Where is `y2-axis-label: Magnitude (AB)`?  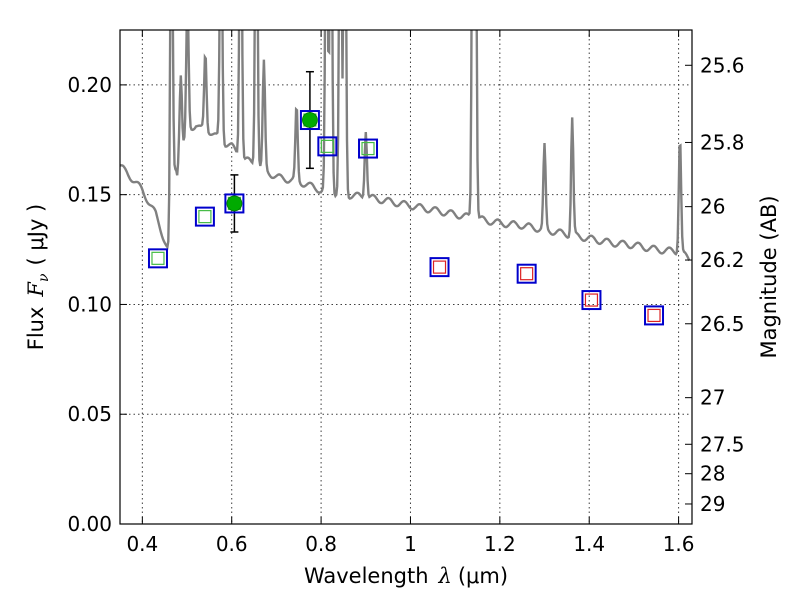 y2-axis-label: Magnitude (AB) is located at coordinates (769, 276).